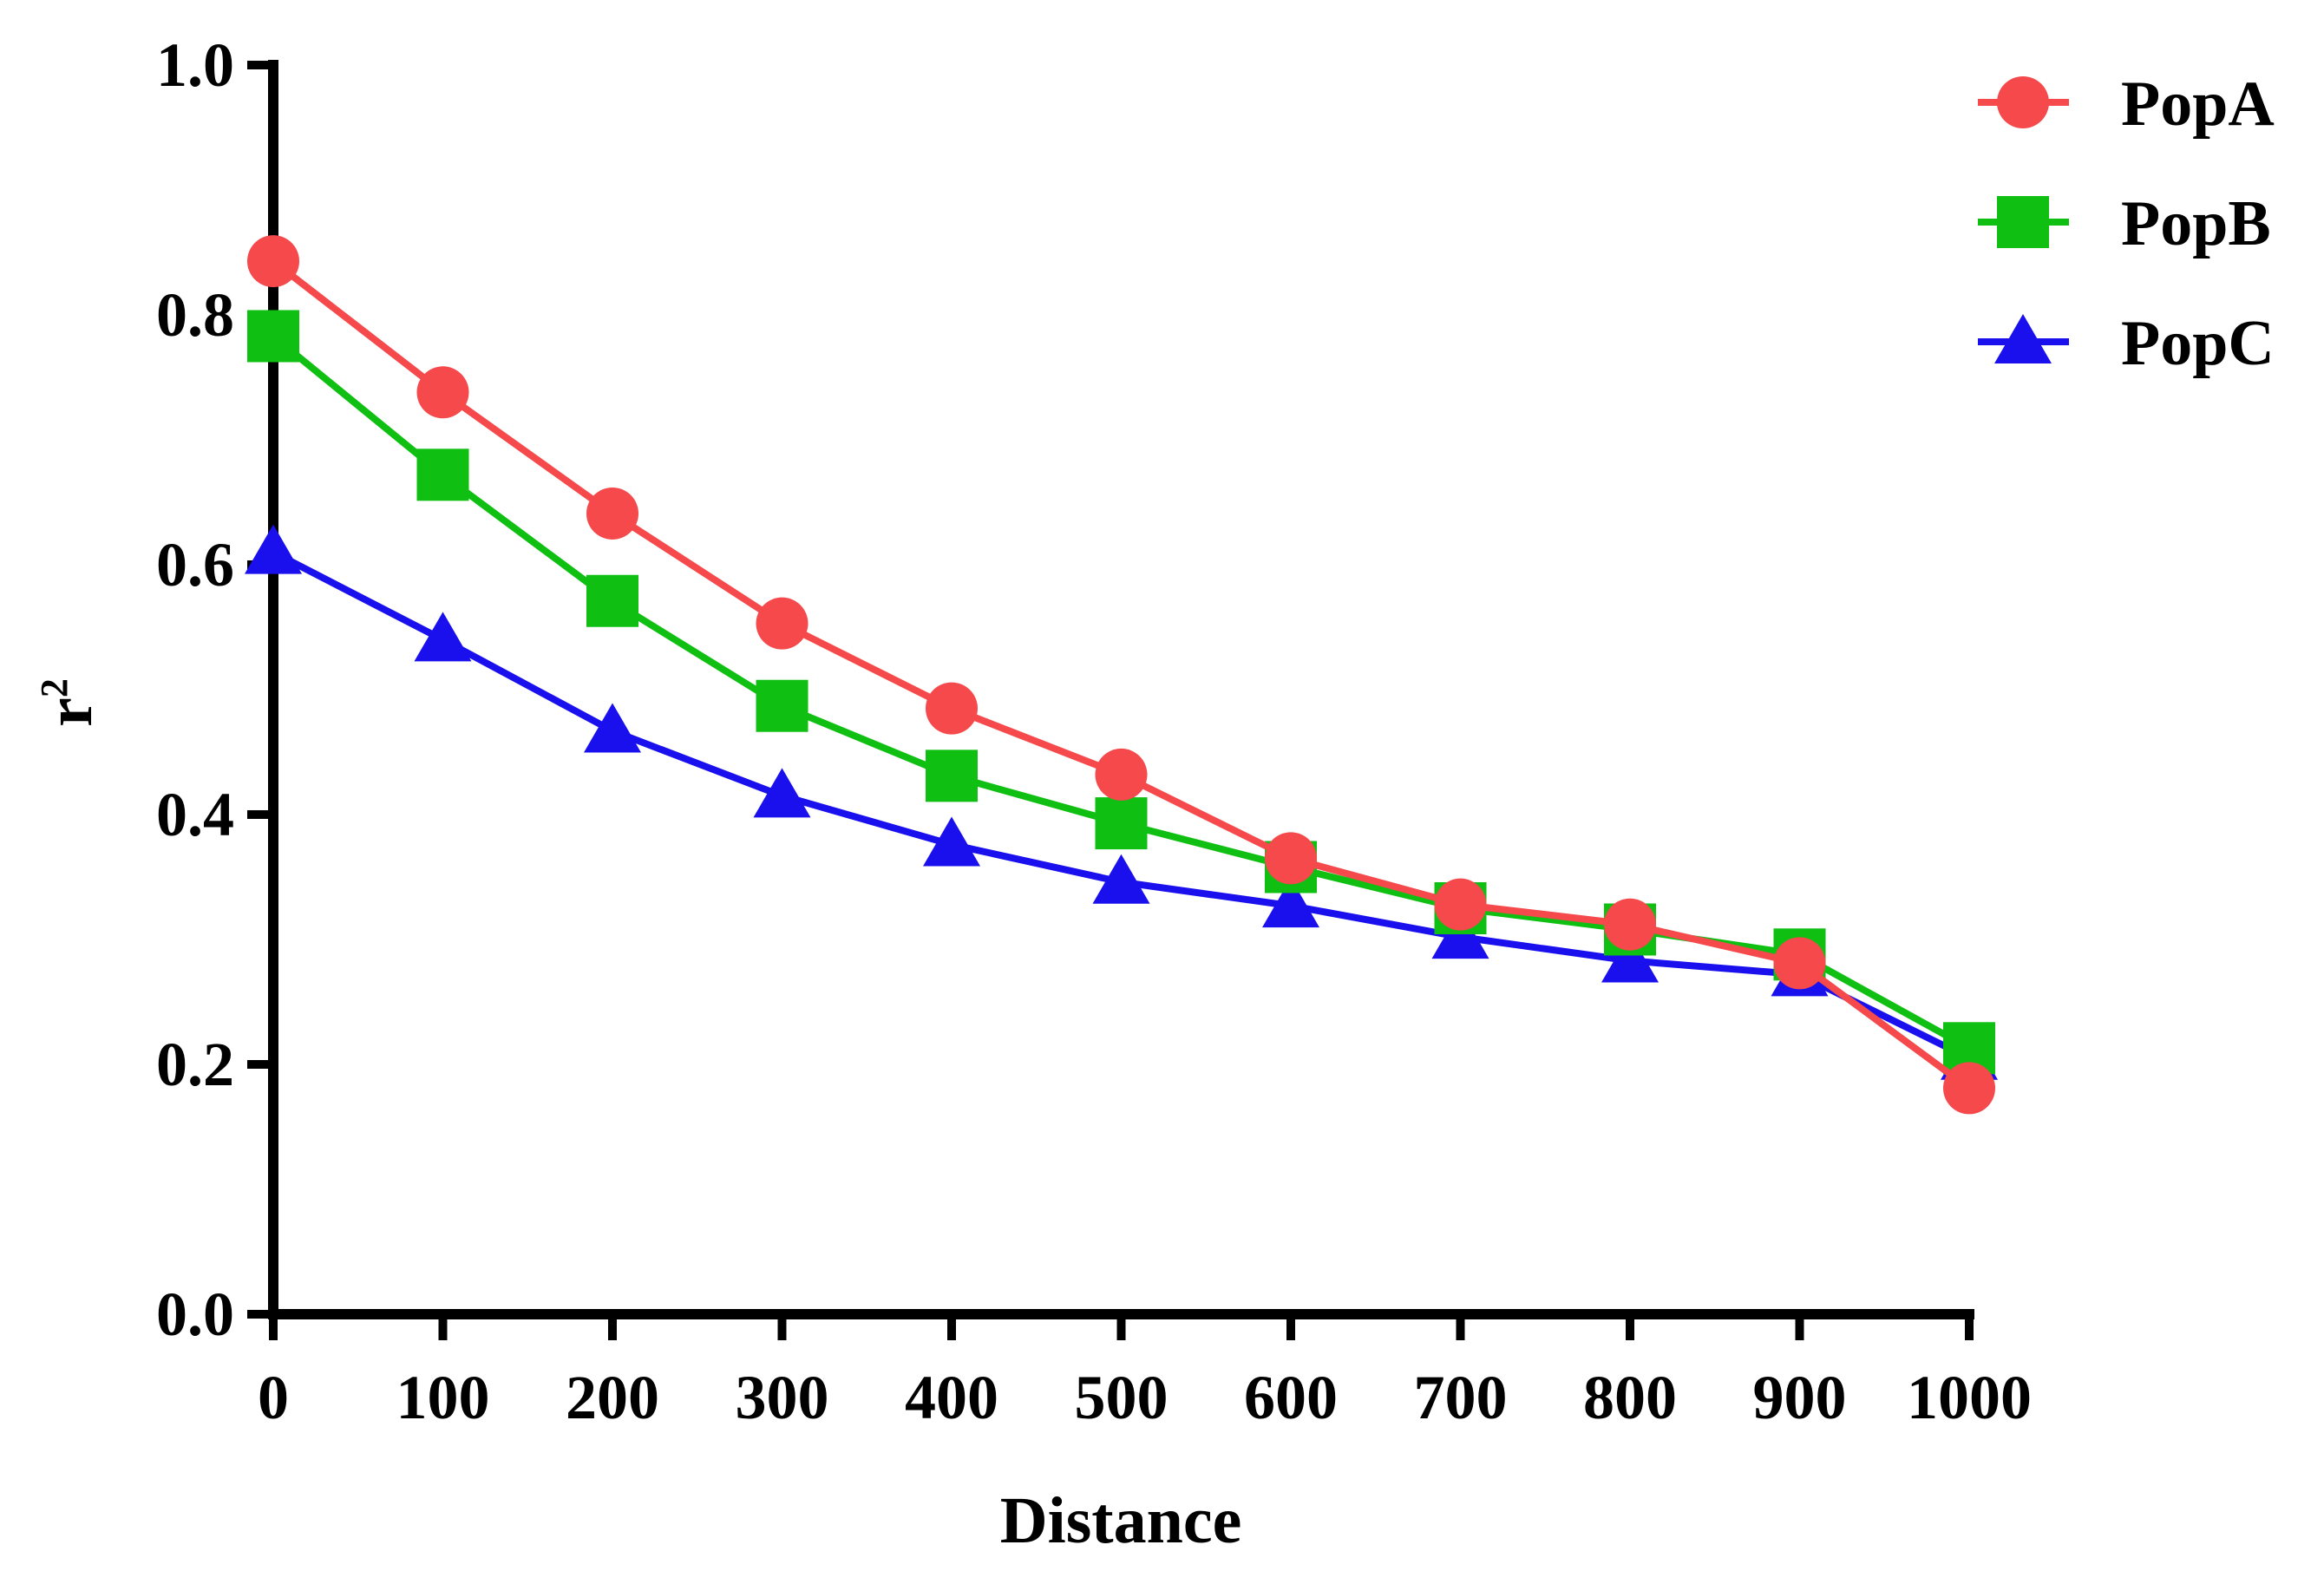 The image size is (2324, 1571). What do you see at coordinates (1630, 1397) in the screenshot?
I see `x-tick-label: 800` at bounding box center [1630, 1397].